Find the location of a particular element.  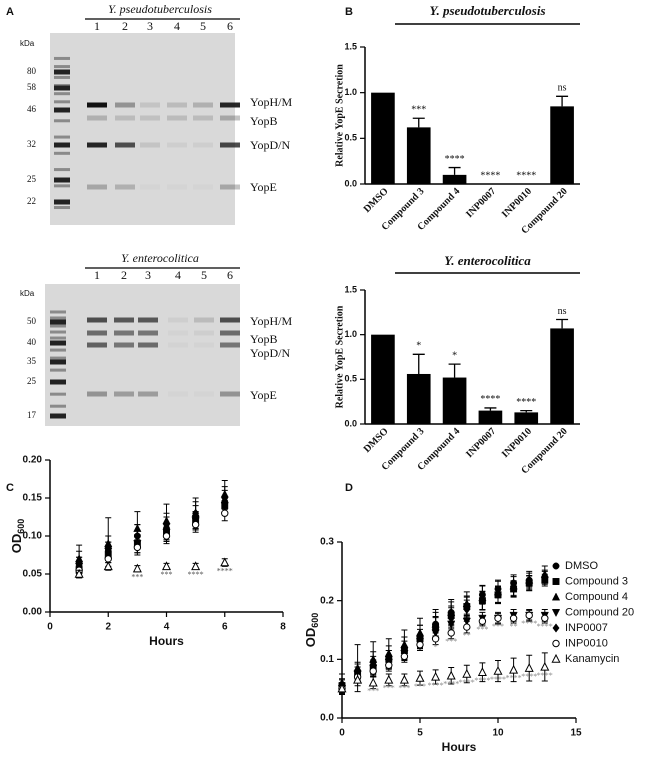

x-tick-label: 10 is located at coordinates (498, 733).